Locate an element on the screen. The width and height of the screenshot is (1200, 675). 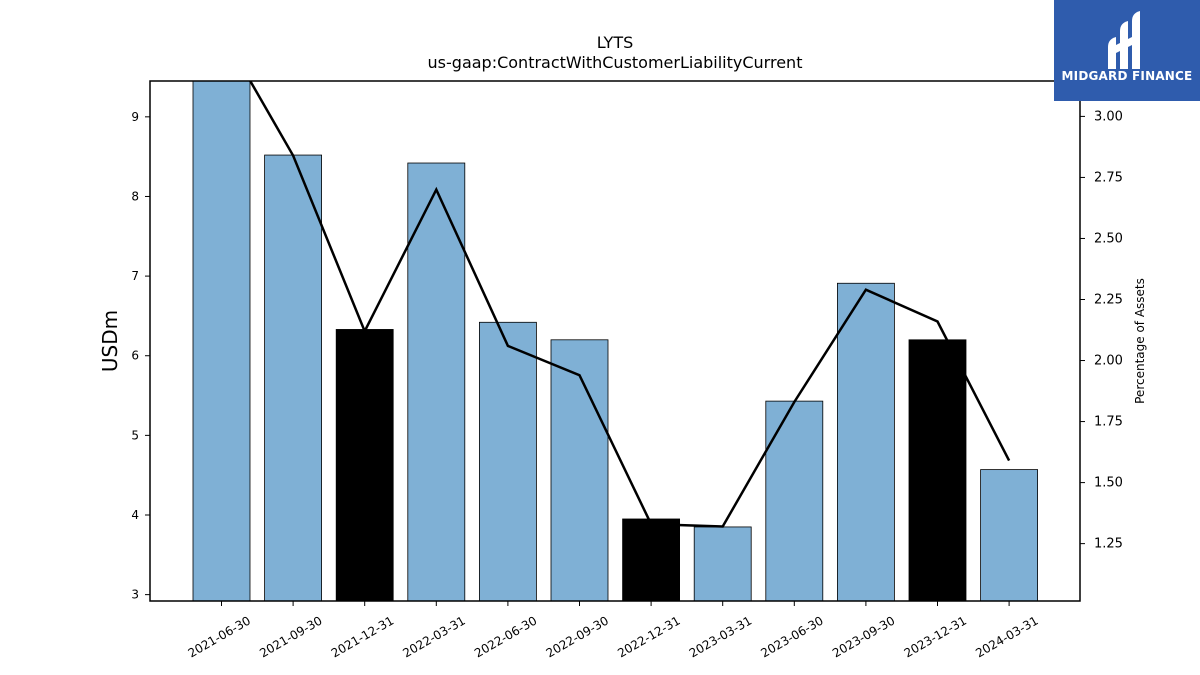
x-tick-label: 2023-12-31 is located at coordinates (935, 636).